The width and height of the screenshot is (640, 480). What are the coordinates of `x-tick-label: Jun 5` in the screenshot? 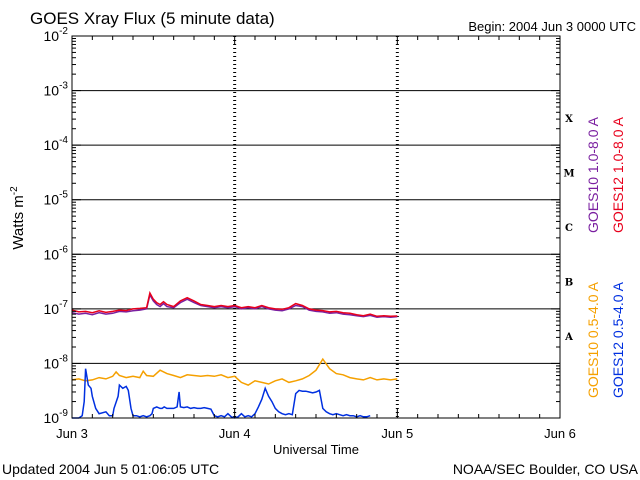 It's located at (397, 433).